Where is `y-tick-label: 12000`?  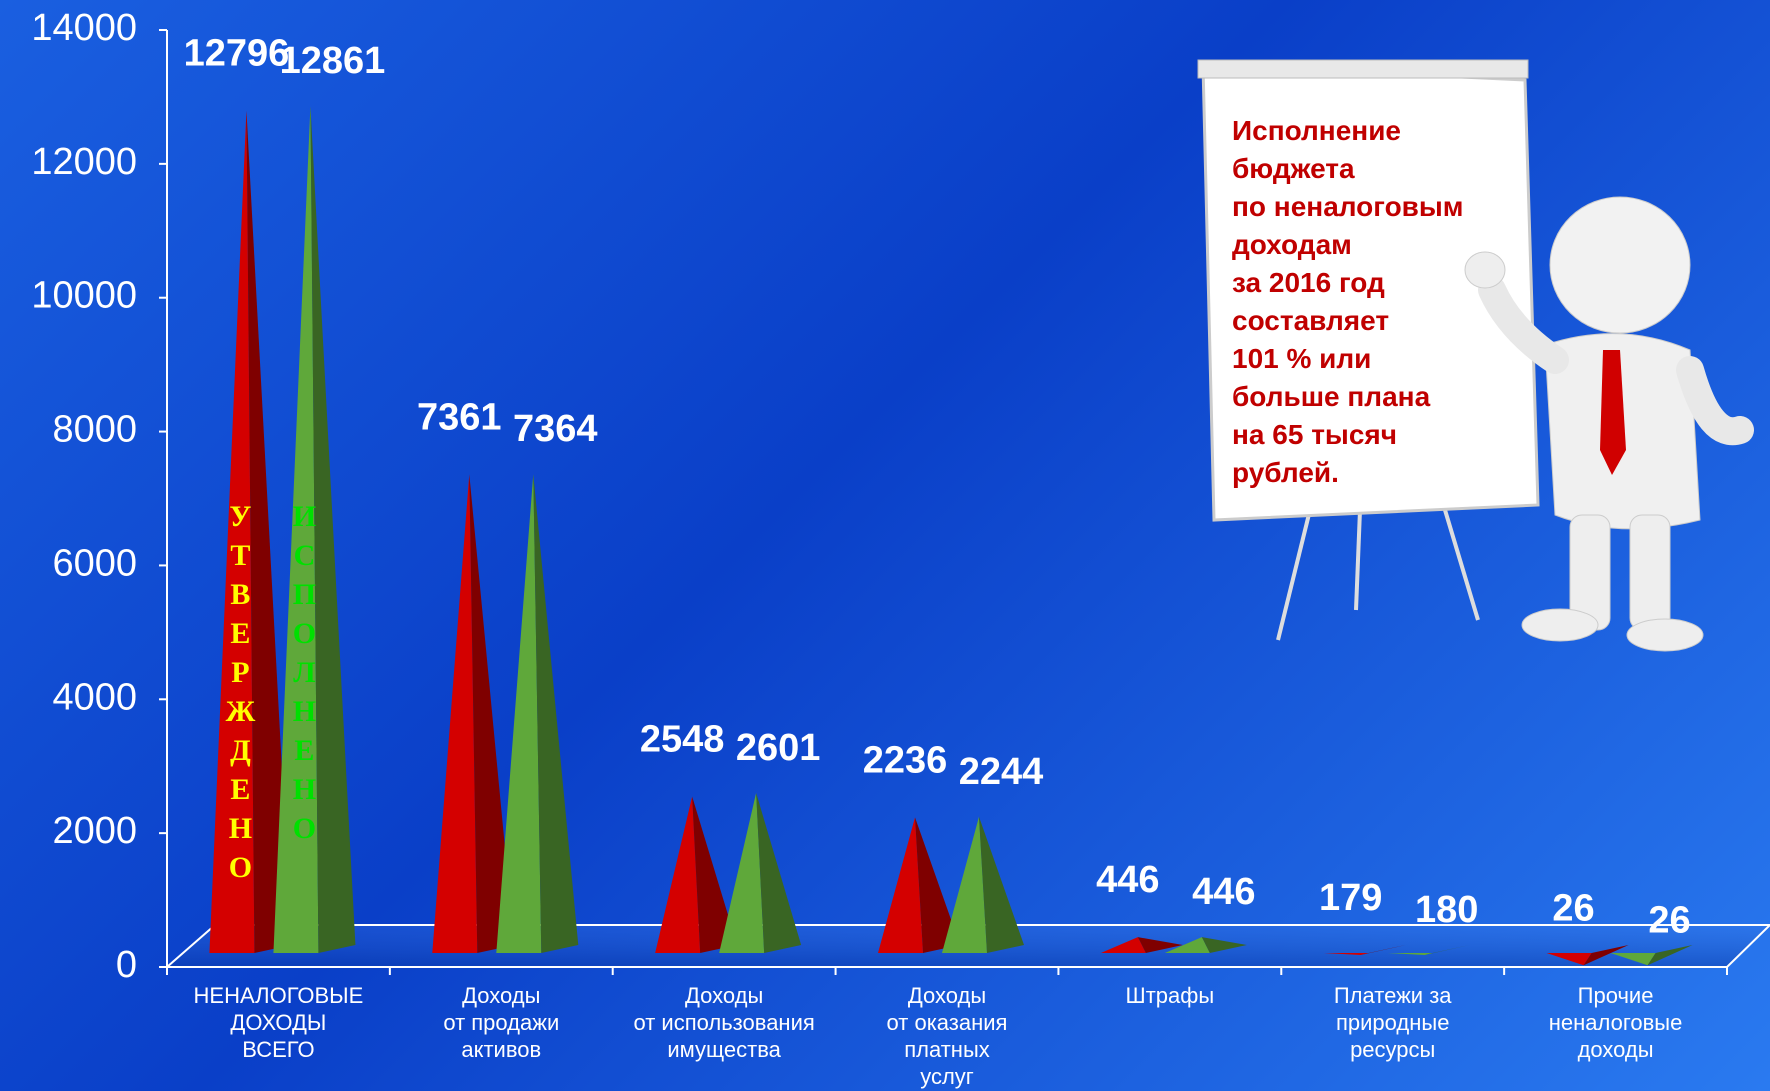
y-tick-label: 12000 is located at coordinates (84, 162).